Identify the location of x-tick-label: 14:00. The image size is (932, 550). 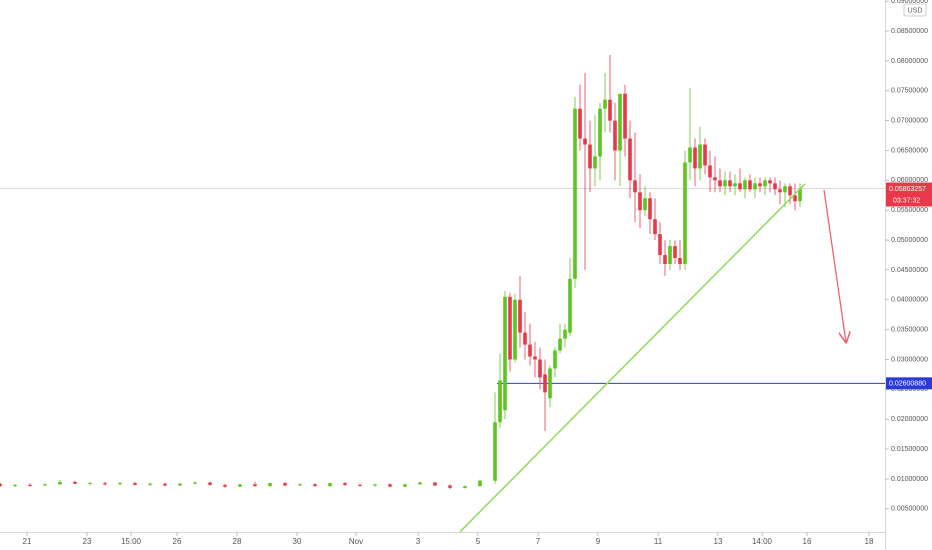
(762, 541).